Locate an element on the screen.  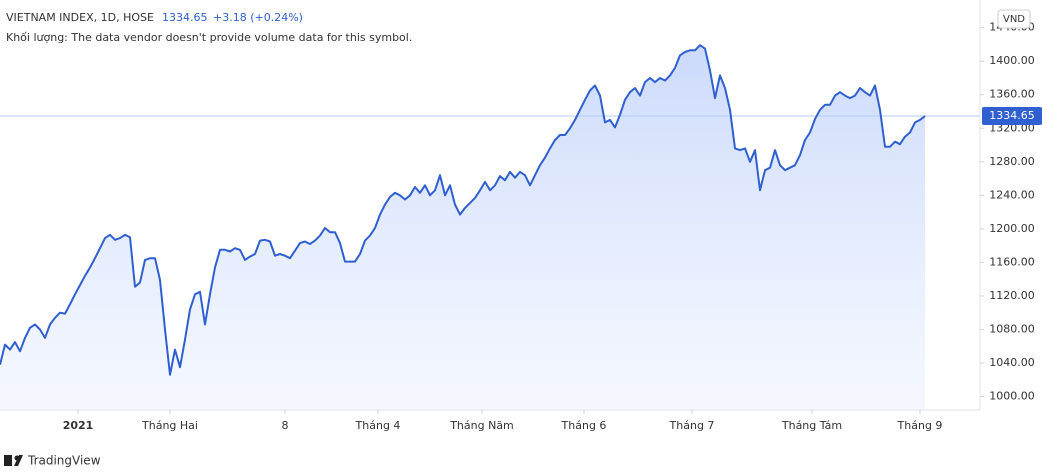
x-tick-label: Tháng 7 is located at coordinates (692, 425).